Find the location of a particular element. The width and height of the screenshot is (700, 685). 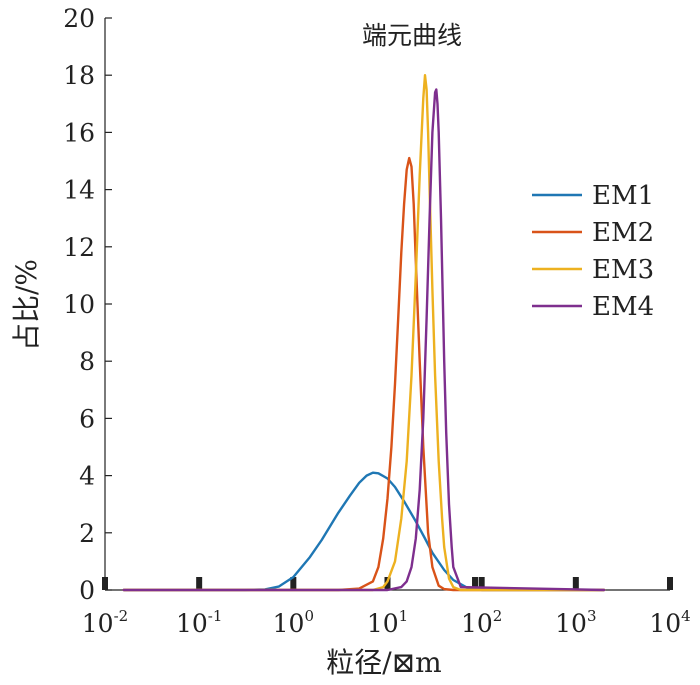

x-tick-label: 10⁰ is located at coordinates (293, 622).